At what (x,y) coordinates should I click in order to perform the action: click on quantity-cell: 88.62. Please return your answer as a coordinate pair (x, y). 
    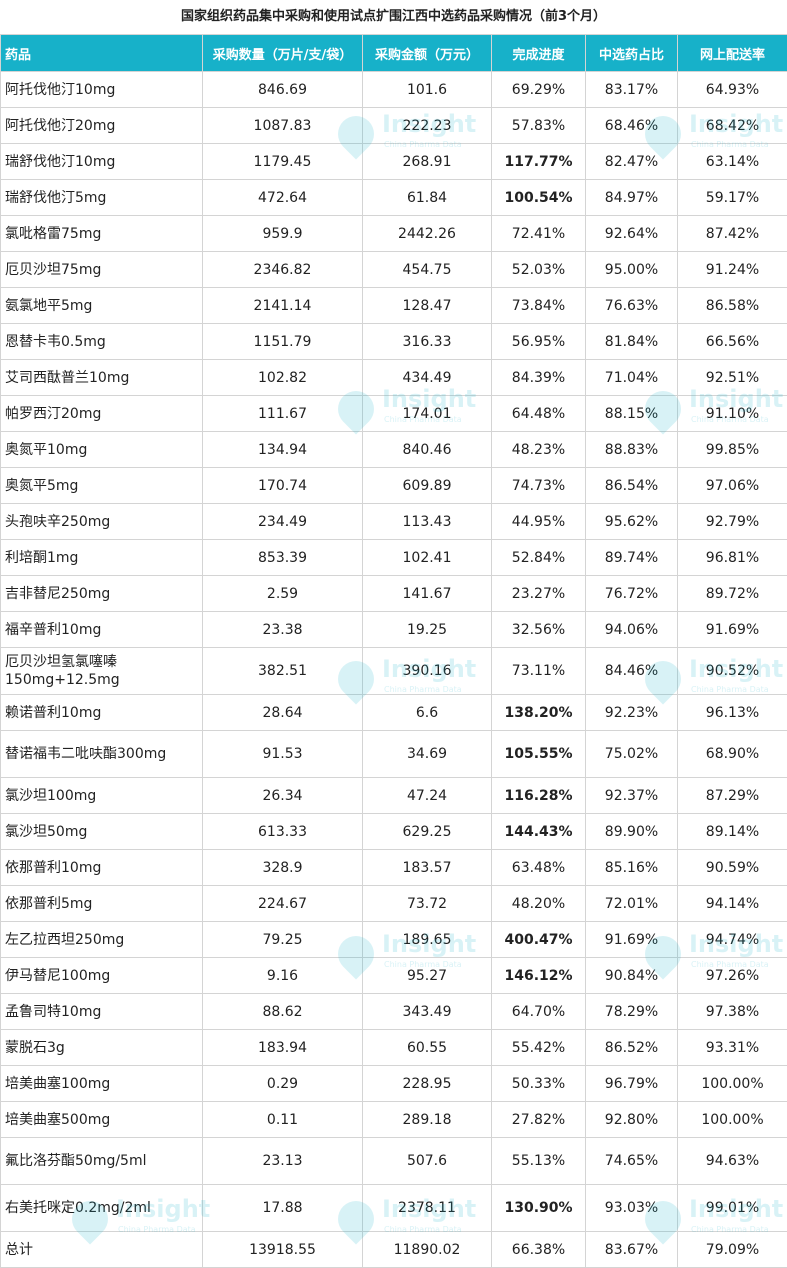
    Looking at the image, I should click on (283, 1012).